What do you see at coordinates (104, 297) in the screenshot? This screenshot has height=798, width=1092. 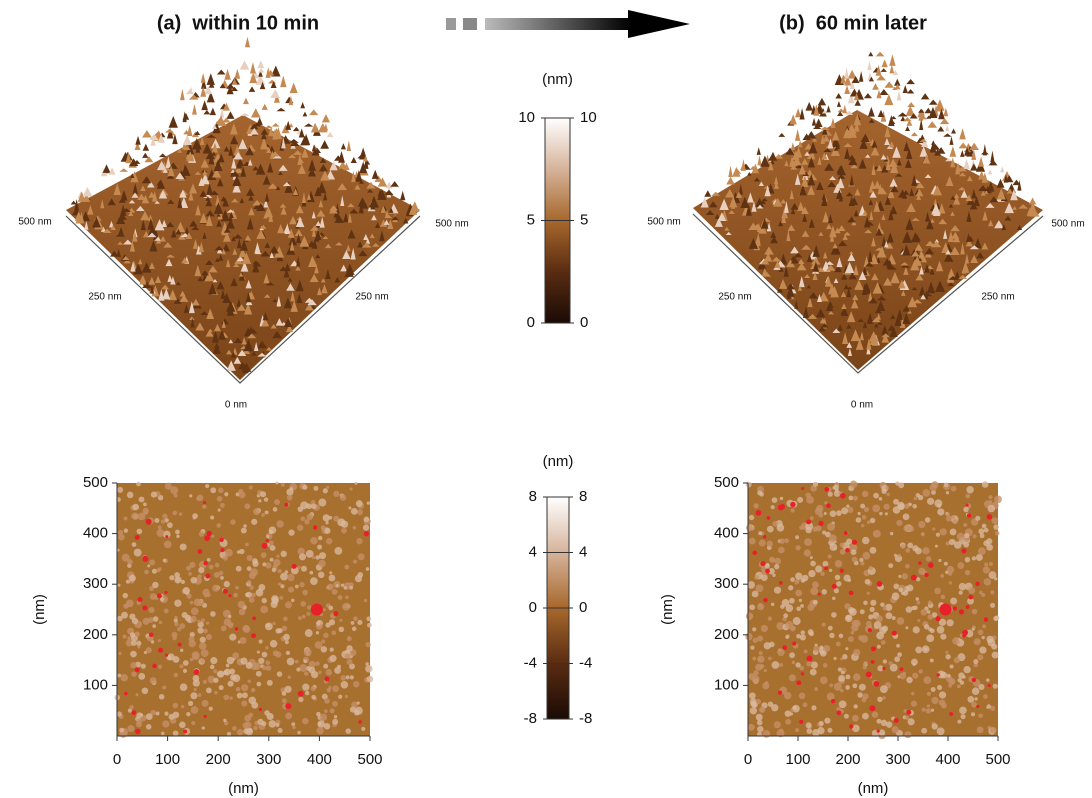 I see `surface-axis-label: 250 nm` at bounding box center [104, 297].